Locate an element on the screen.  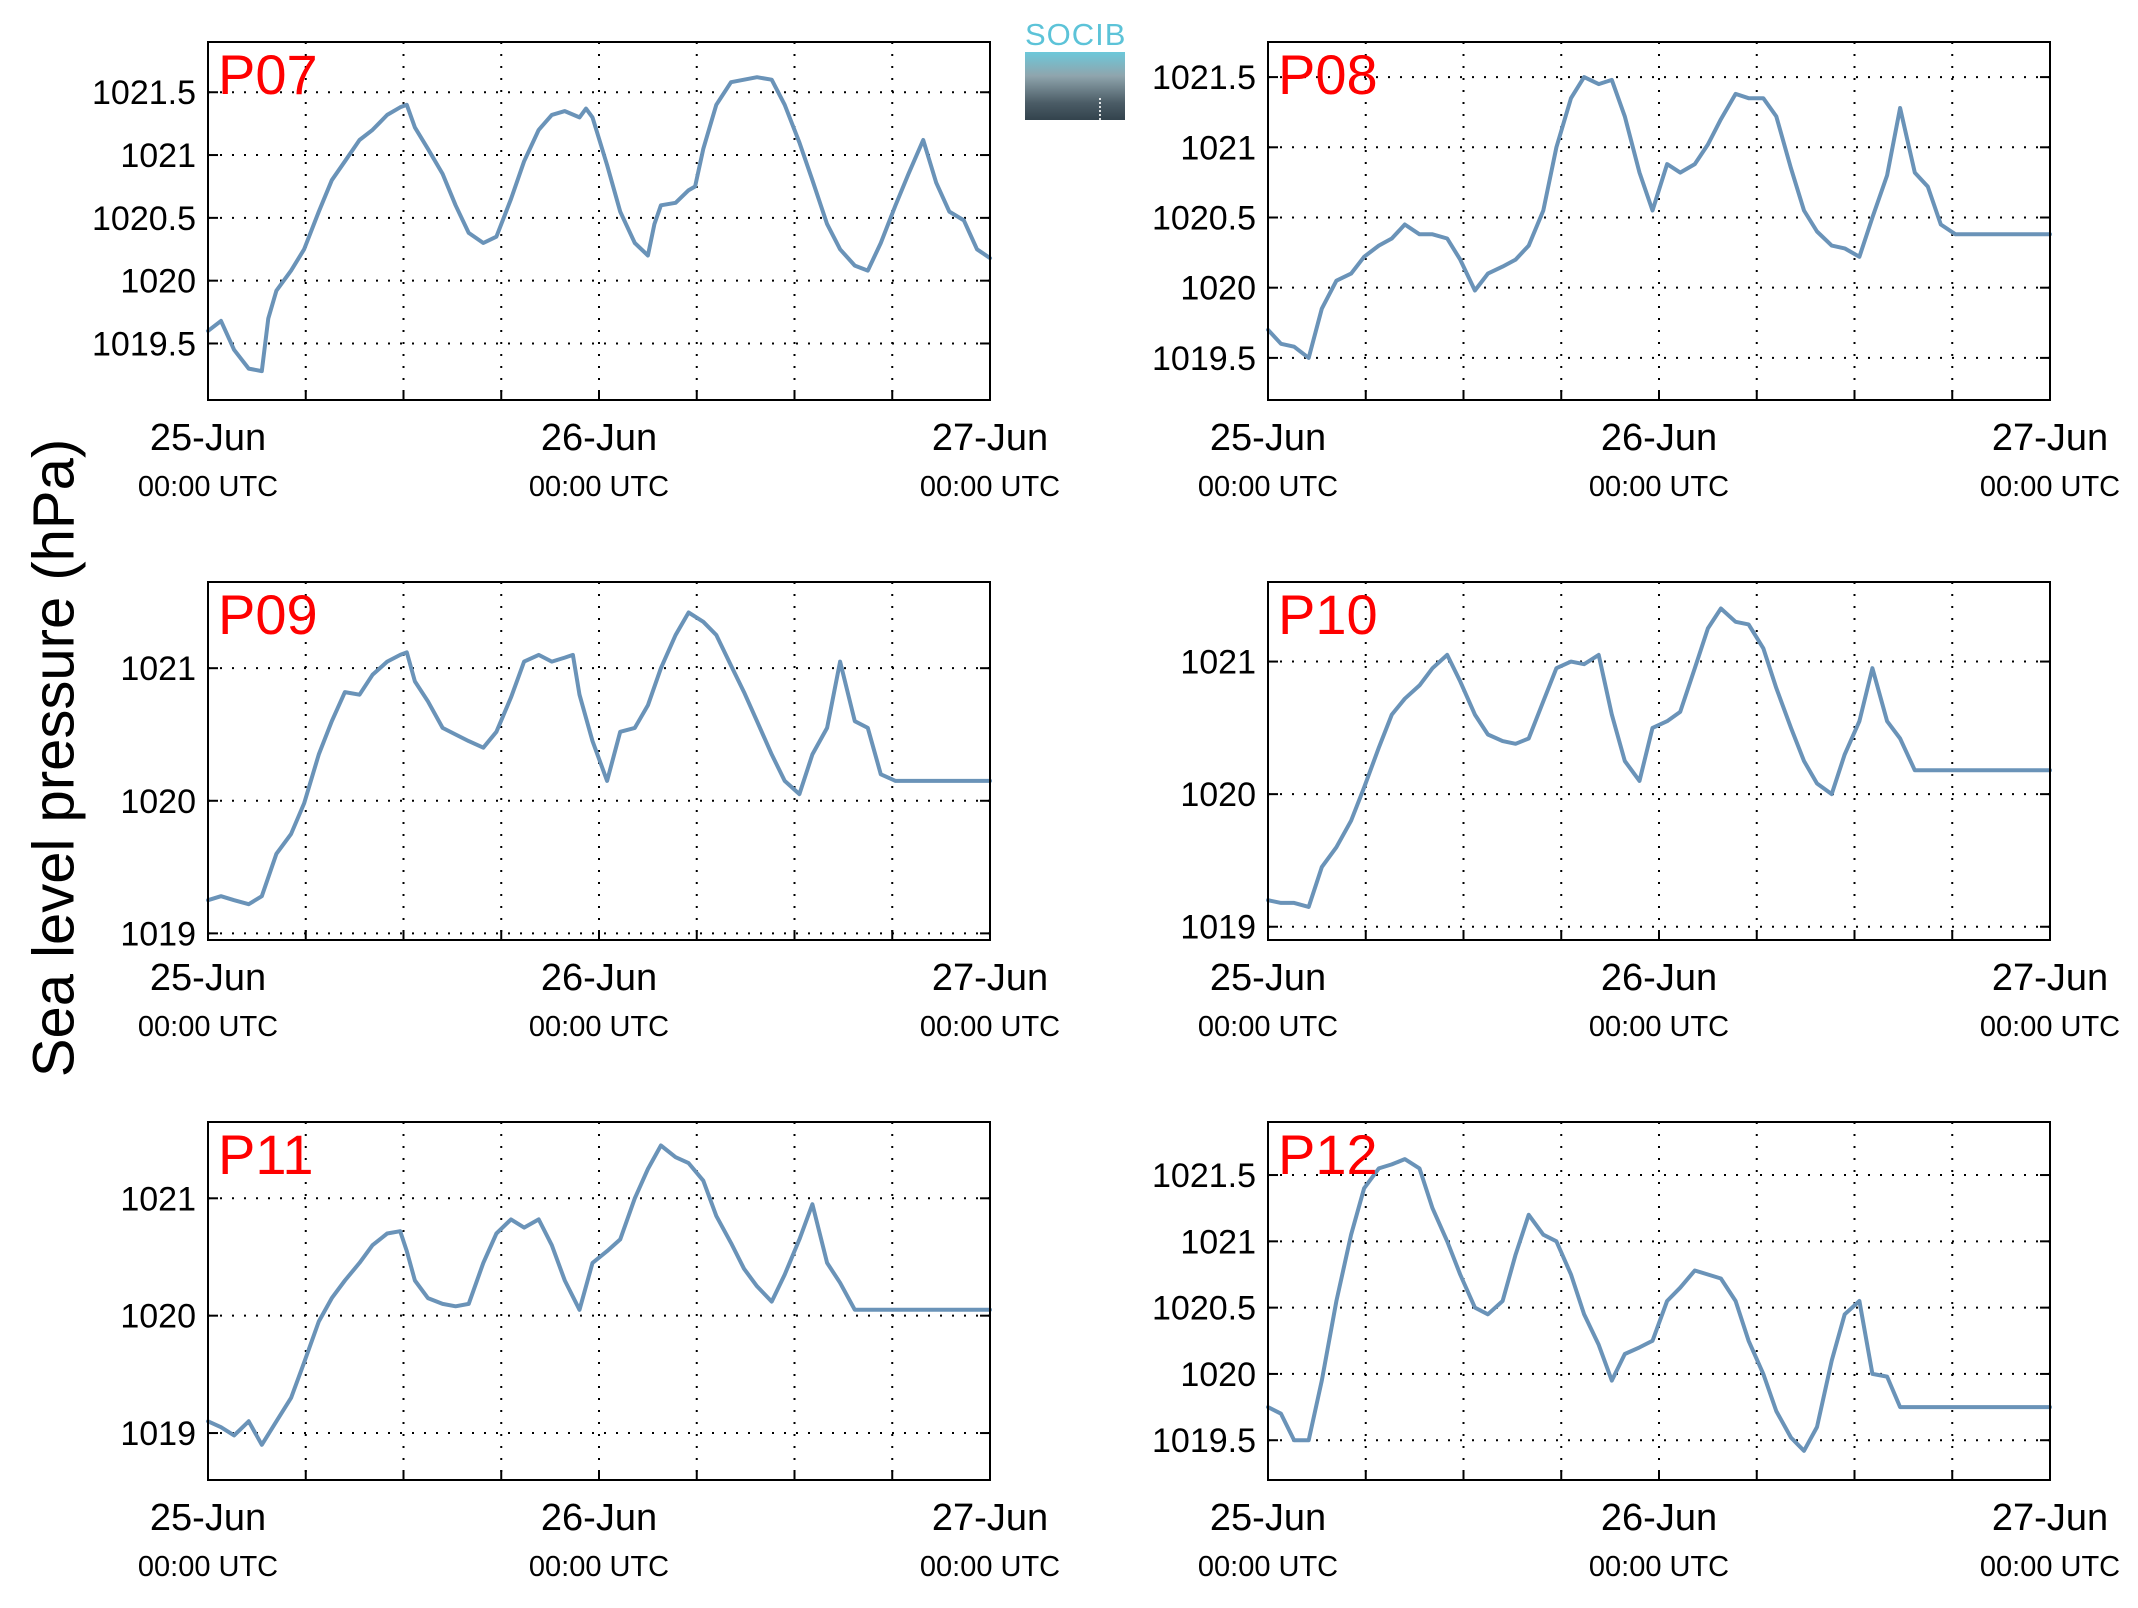
socib-logo-dotted-line is located at coordinates (1100, 123).